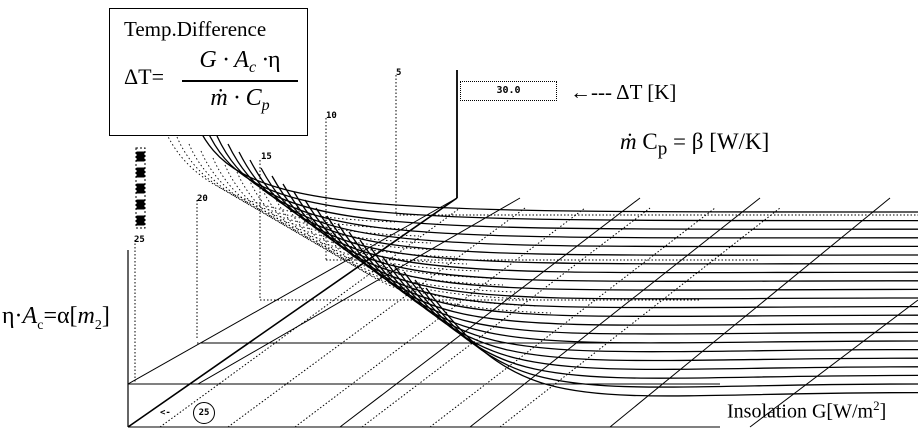 This screenshot has height=432, width=918. I want to click on formula-title: Temp.Difference, so click(195, 29).